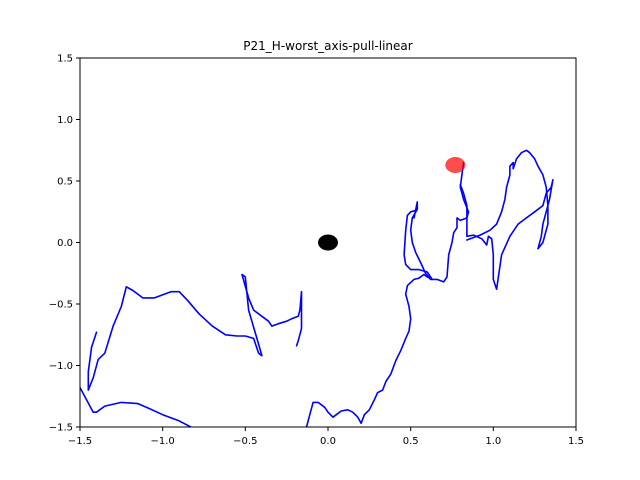 This screenshot has width=640, height=480. Describe the element at coordinates (65, 59) in the screenshot. I see `y-tick-label: 1.5` at that location.